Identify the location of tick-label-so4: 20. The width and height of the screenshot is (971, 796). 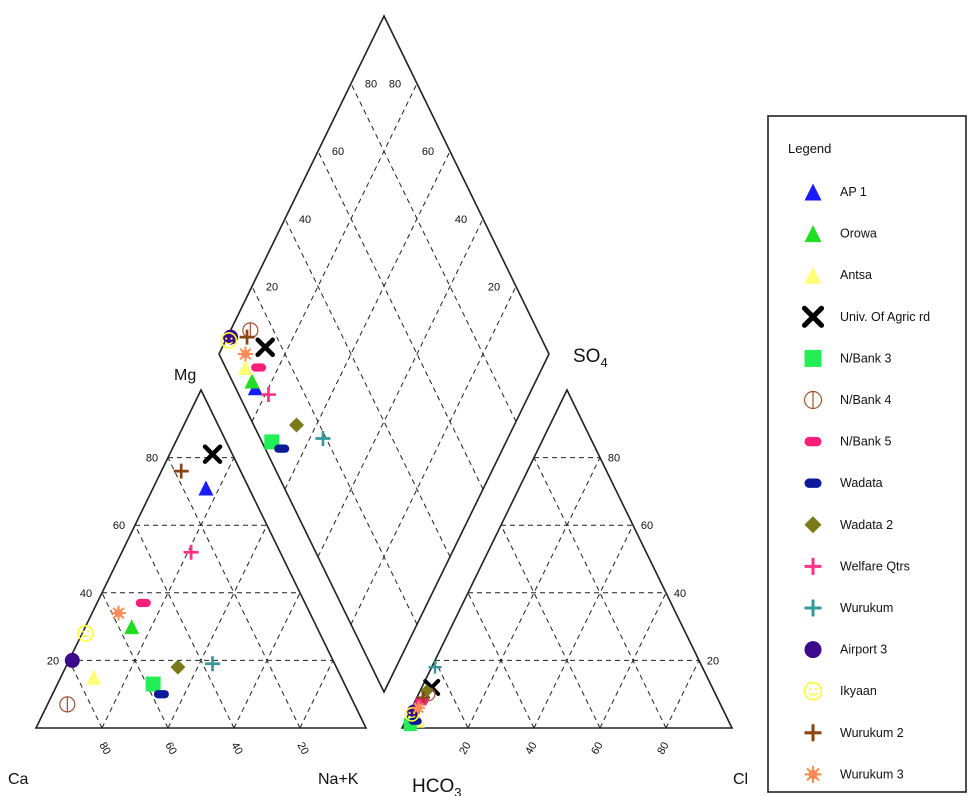
(713, 661).